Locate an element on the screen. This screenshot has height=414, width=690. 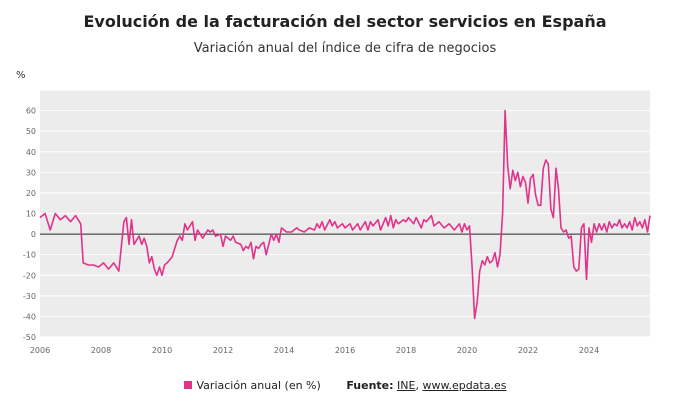
x-tick-labels: 2006 2008 2010 2012 2014 2016 2018 2020 2022 2024 is located at coordinates (314, 350).